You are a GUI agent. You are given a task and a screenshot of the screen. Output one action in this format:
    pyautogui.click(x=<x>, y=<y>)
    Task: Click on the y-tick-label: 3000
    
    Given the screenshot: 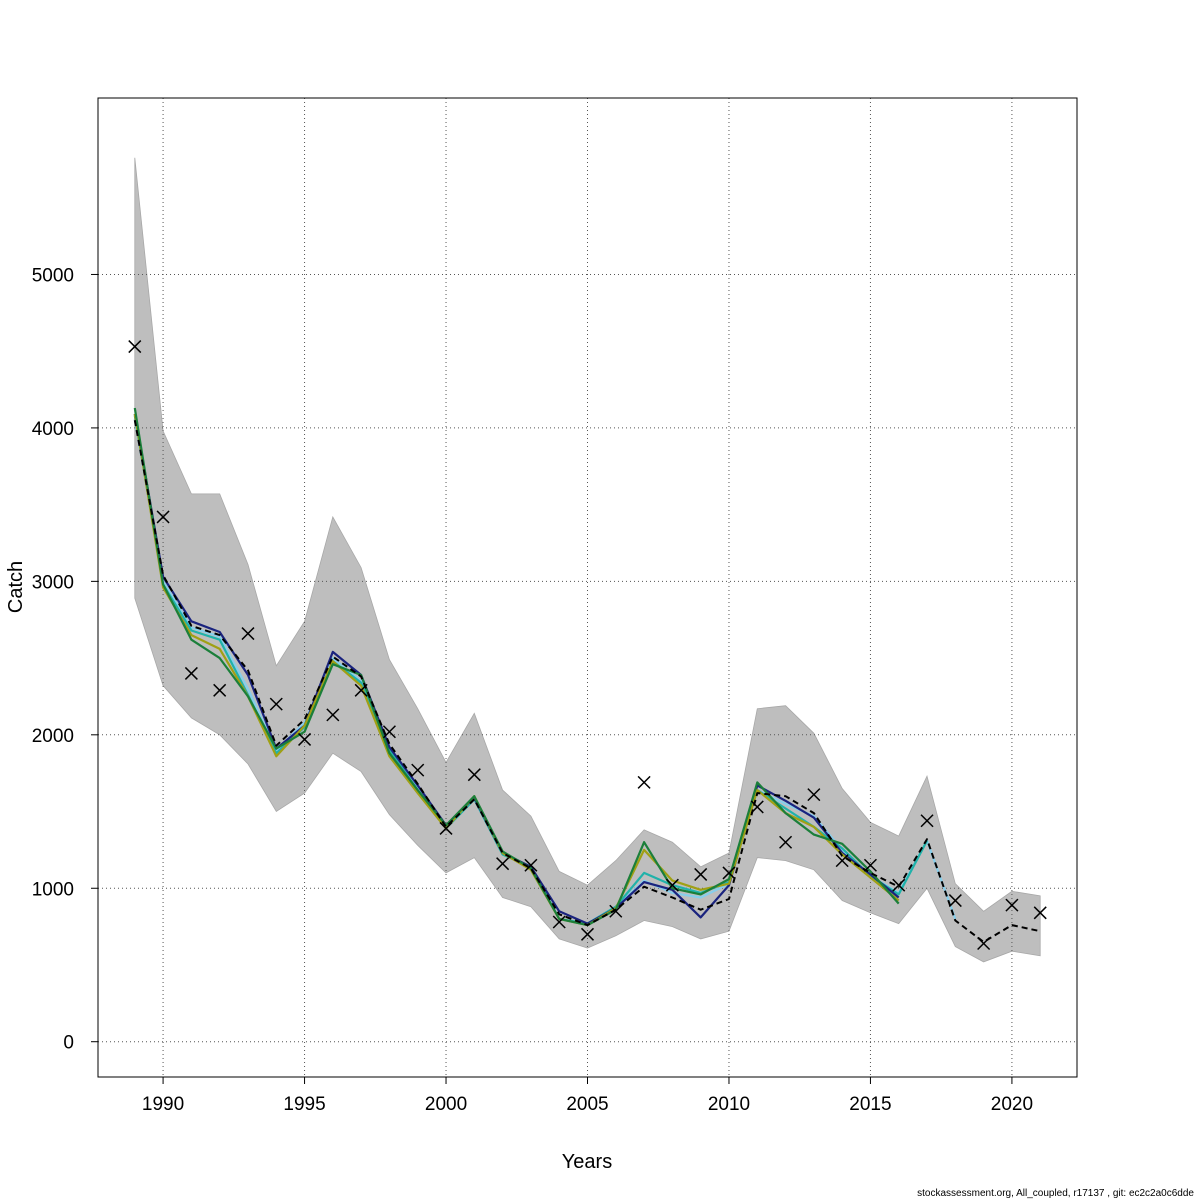 What is the action you would take?
    pyautogui.click(x=53, y=582)
    